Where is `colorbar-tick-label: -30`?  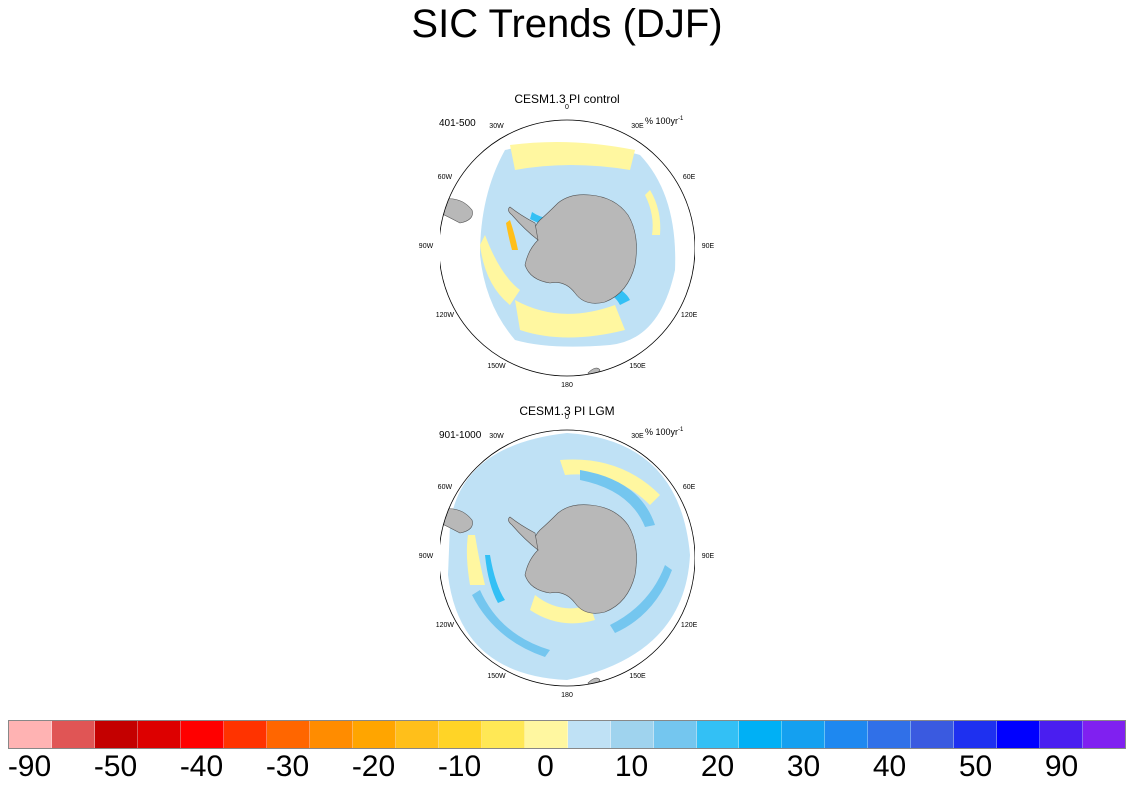 colorbar-tick-label: -30 is located at coordinates (287, 766).